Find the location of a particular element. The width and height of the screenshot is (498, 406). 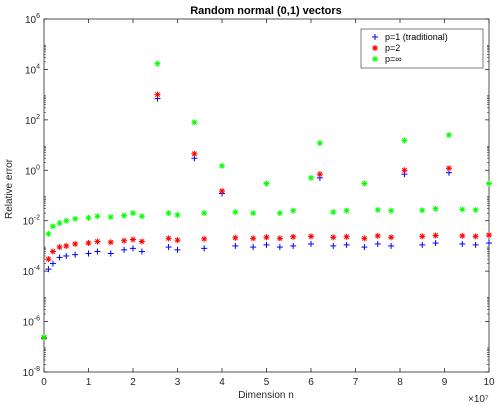

legend-item: p=∞ is located at coordinates (387, 59).